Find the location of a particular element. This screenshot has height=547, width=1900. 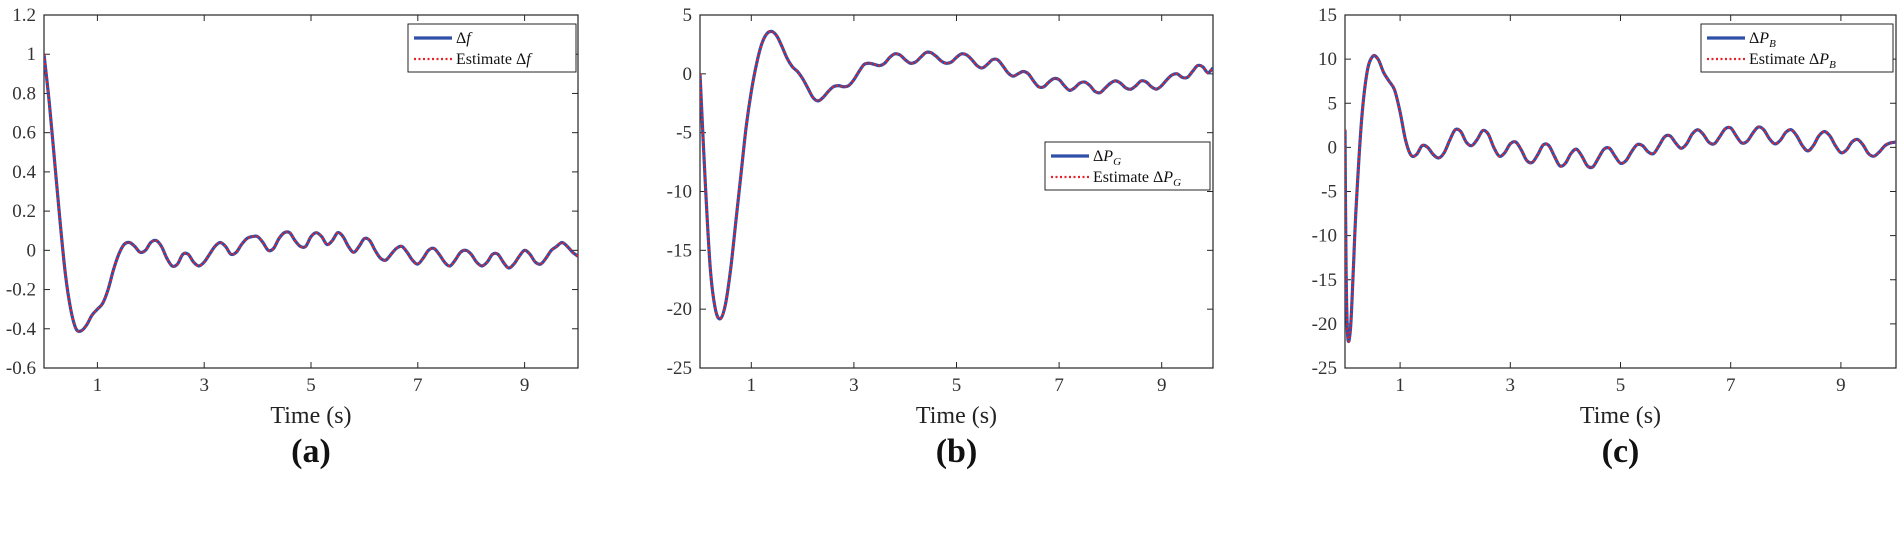

legend-entry: Estimate ΔPB is located at coordinates (1792, 61).